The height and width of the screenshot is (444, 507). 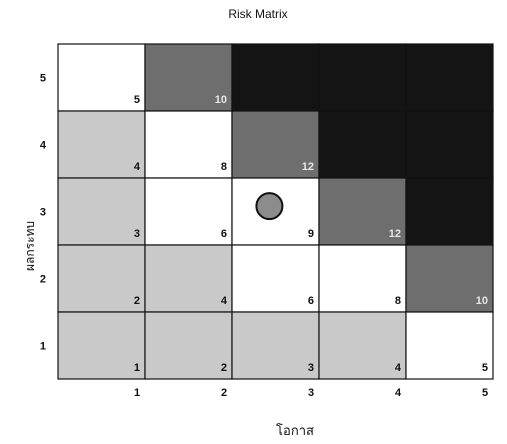 I want to click on y-tick-3: 3, so click(x=43, y=213).